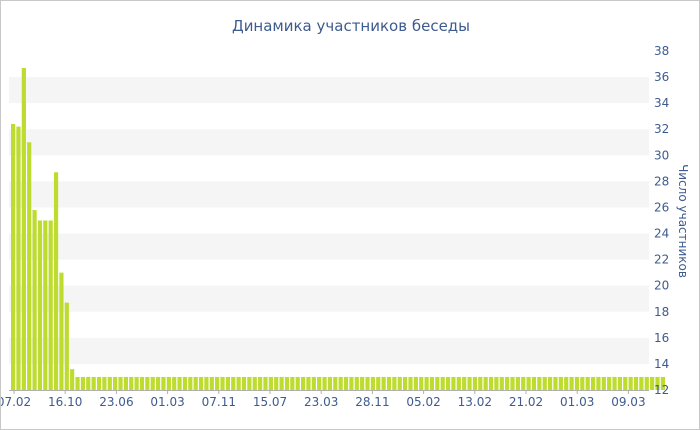 This screenshot has width=700, height=430. Describe the element at coordinates (661, 390) in the screenshot. I see `y-tick-label: 12` at that location.